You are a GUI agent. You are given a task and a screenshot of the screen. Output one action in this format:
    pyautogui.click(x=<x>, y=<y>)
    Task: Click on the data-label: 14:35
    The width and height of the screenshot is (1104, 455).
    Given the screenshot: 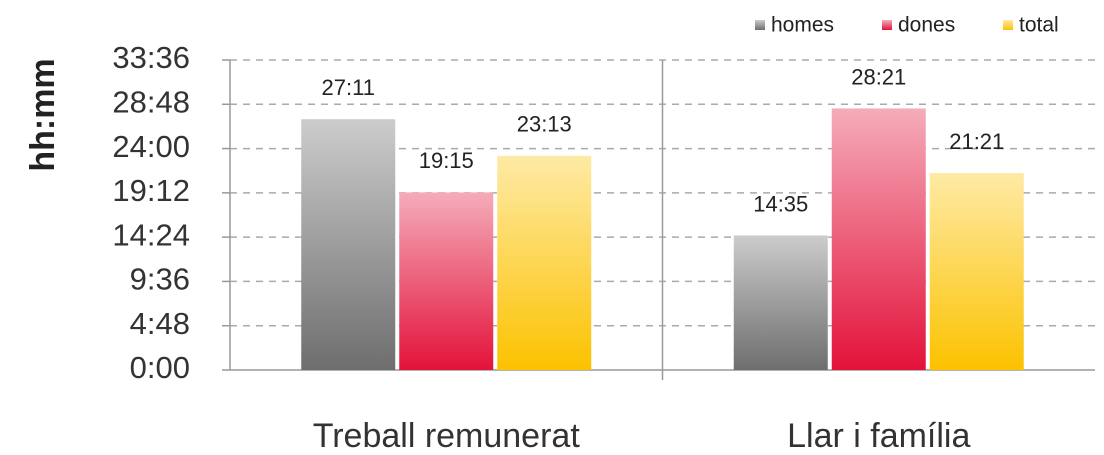 What is the action you would take?
    pyautogui.click(x=780, y=203)
    